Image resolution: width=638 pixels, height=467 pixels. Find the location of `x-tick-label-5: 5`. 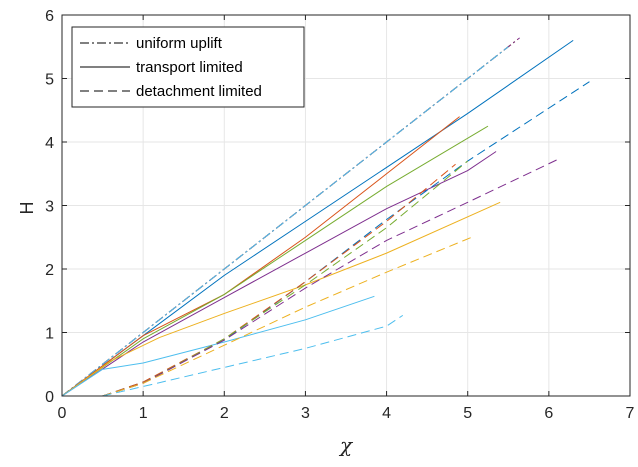

x-tick-label-5: 5 is located at coordinates (467, 413).